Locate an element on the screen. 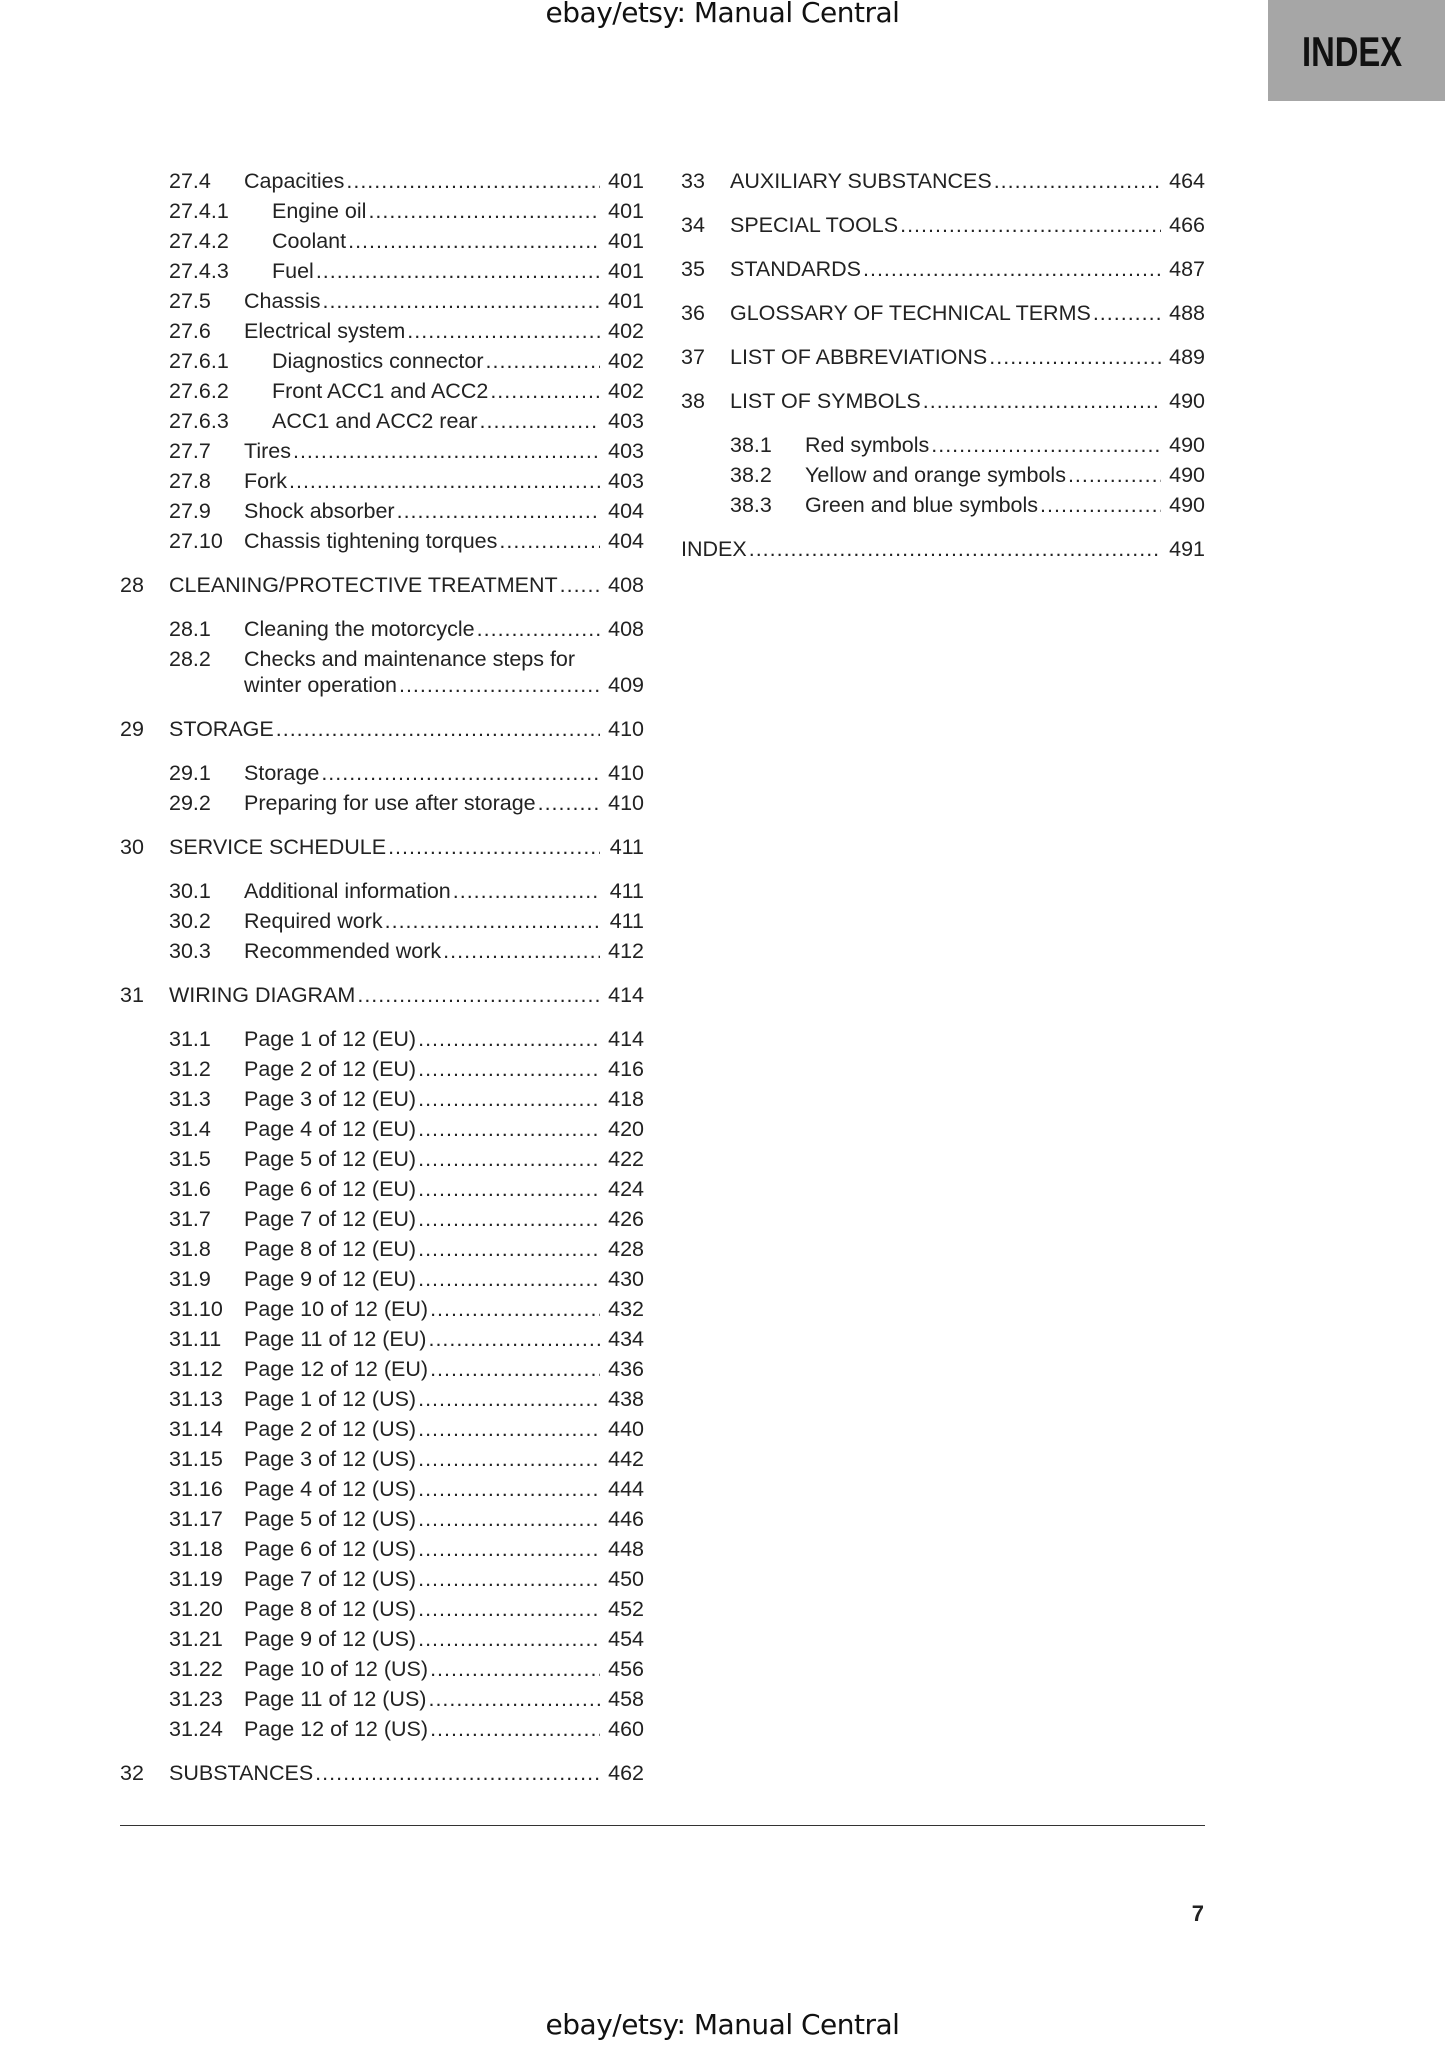 The width and height of the screenshot is (1445, 2045). toc-entry-section: 30.1 Additional information 411 is located at coordinates (382, 891).